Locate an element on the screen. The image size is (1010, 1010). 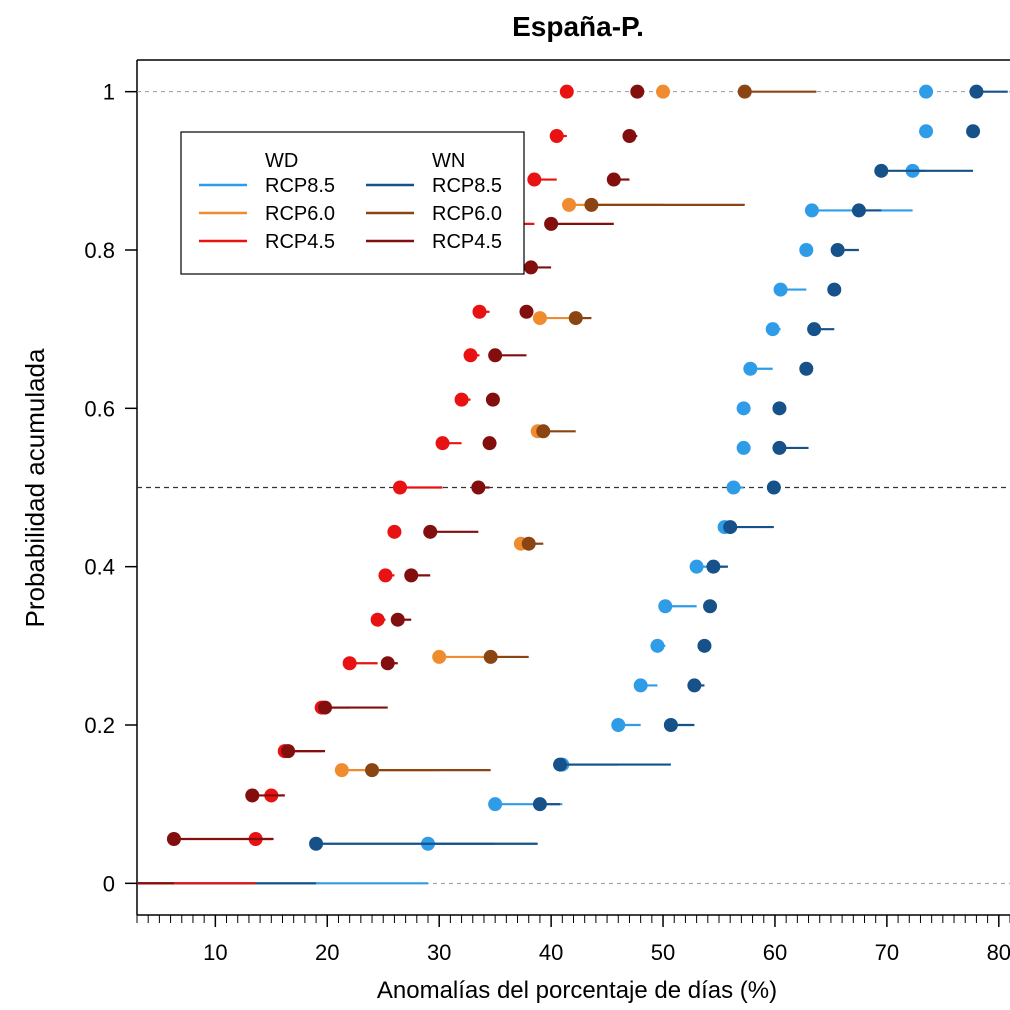
x-tick-label: 70 is located at coordinates (887, 952).